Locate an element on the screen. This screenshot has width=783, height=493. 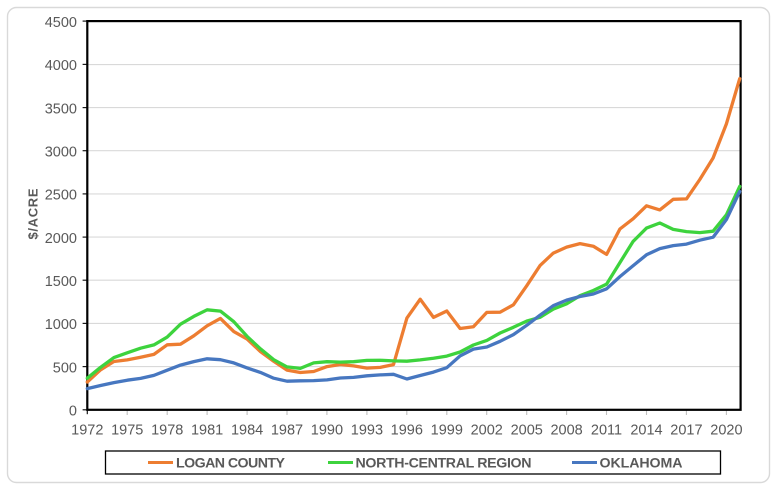
svg-text: $/ACRE is located at coordinates (33, 213).